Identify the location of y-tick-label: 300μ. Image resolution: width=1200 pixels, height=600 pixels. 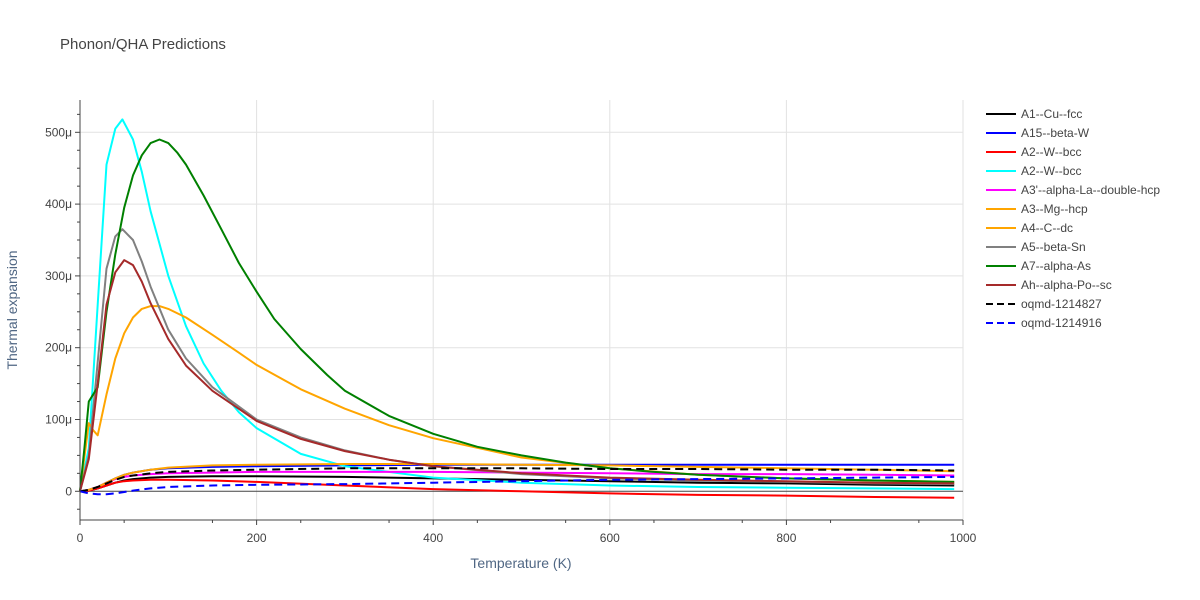
(58, 276).